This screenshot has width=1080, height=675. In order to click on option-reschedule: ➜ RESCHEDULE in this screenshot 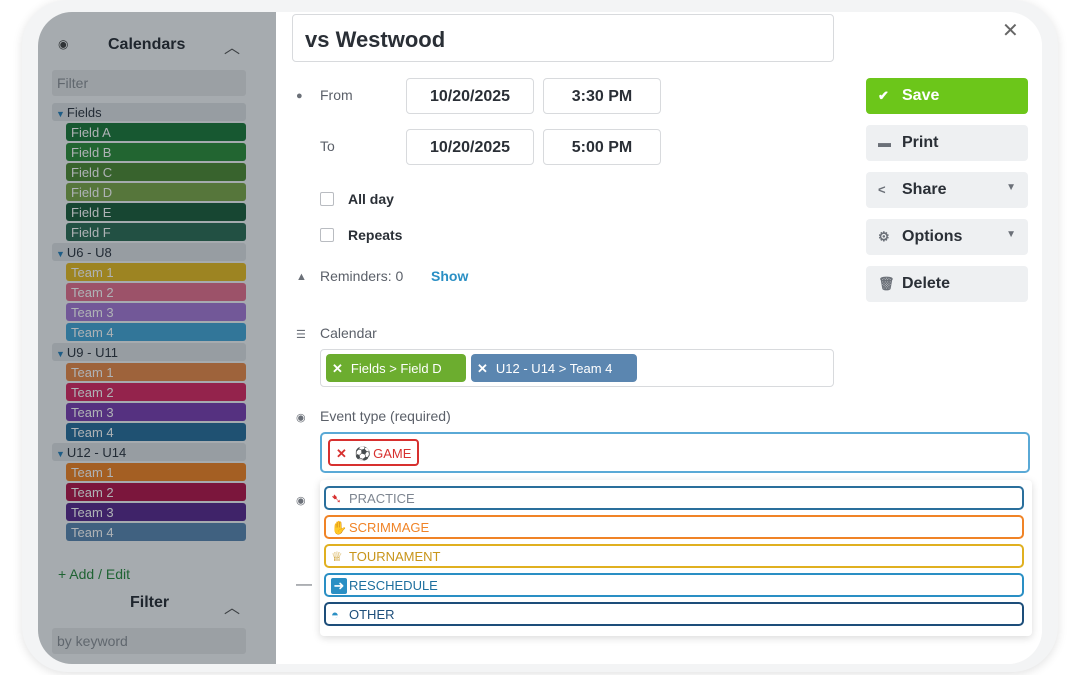, I will do `click(674, 585)`.